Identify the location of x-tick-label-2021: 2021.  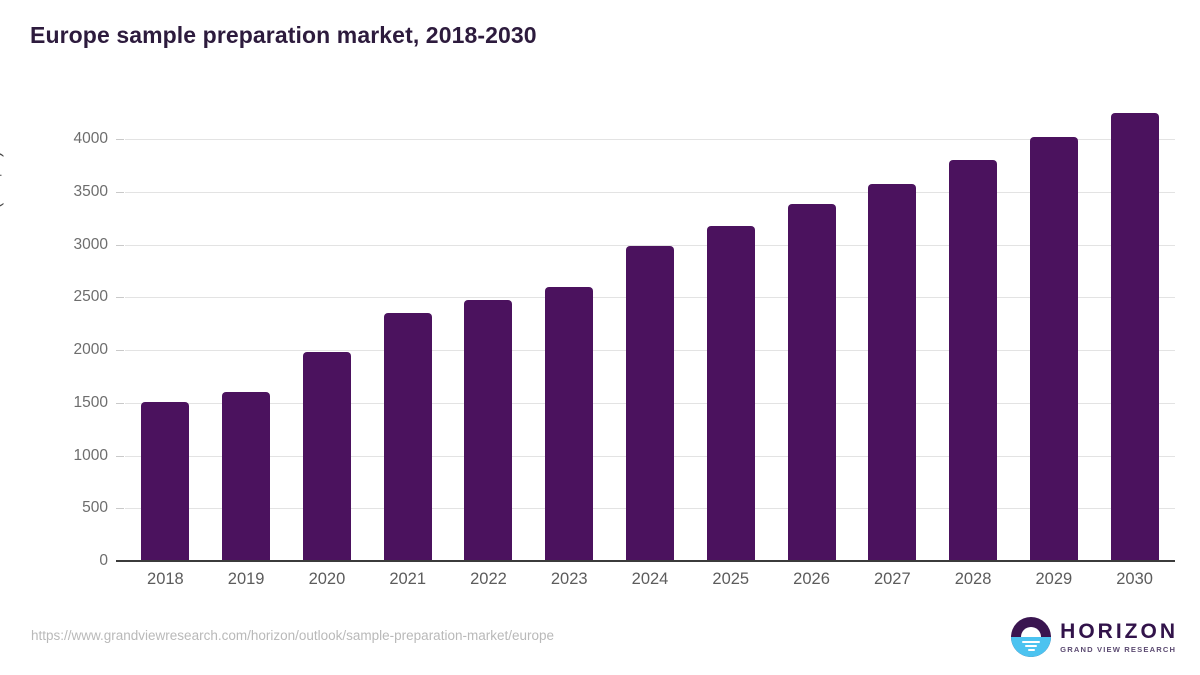
(408, 579).